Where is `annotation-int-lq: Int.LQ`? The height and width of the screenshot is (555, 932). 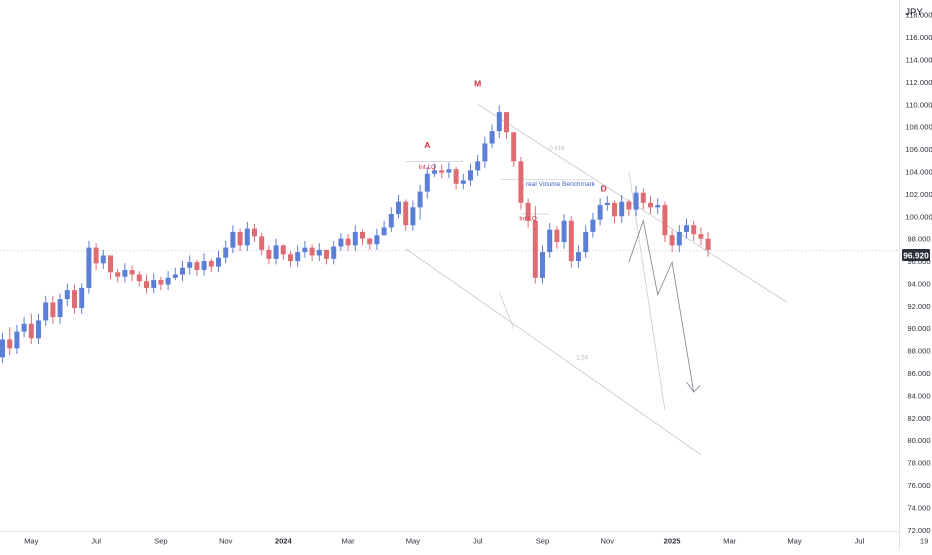
annotation-int-lq: Int.LQ is located at coordinates (427, 167).